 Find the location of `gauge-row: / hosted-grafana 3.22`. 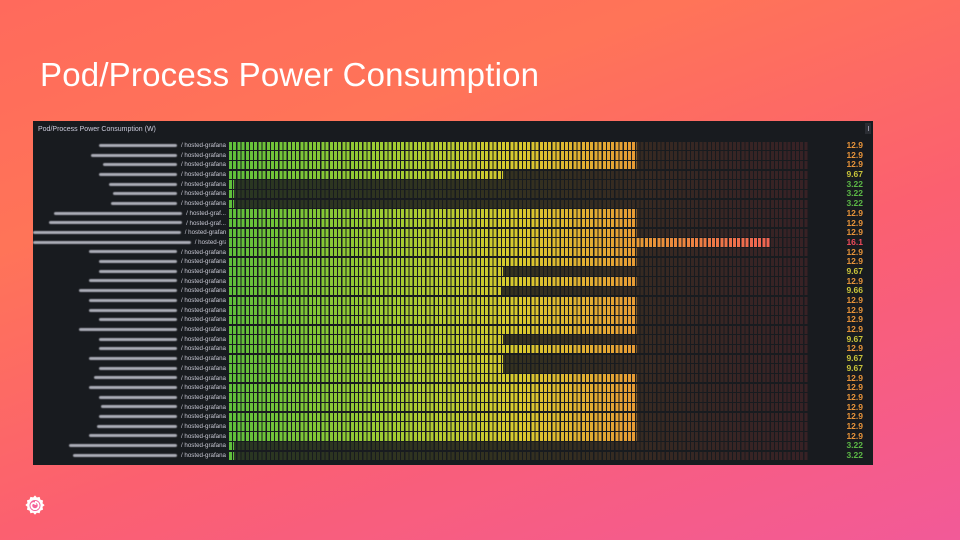

gauge-row: / hosted-grafana 3.22 is located at coordinates (453, 446).